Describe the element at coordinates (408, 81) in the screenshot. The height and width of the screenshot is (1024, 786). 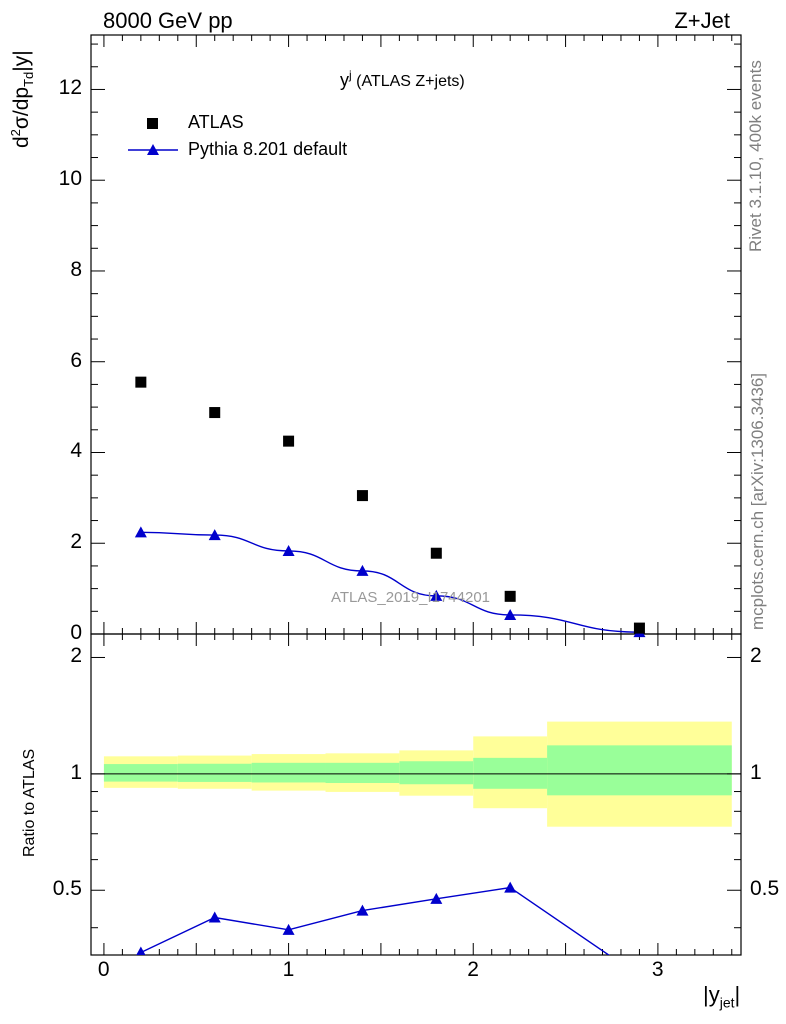
I see `title-rest: (ATLAS Z+jets)` at that location.